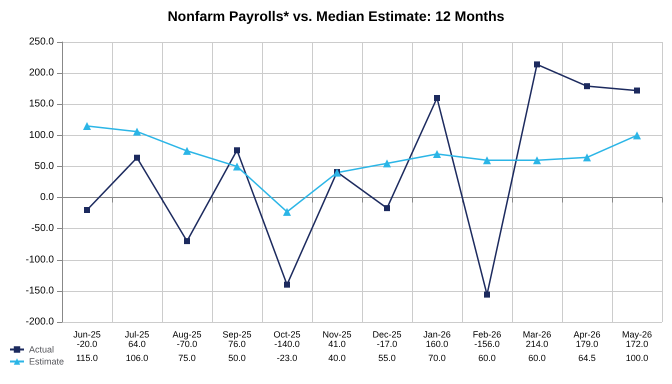 The image size is (672, 384). Describe the element at coordinates (47, 198) in the screenshot. I see `y-tick-label: 0.0` at that location.